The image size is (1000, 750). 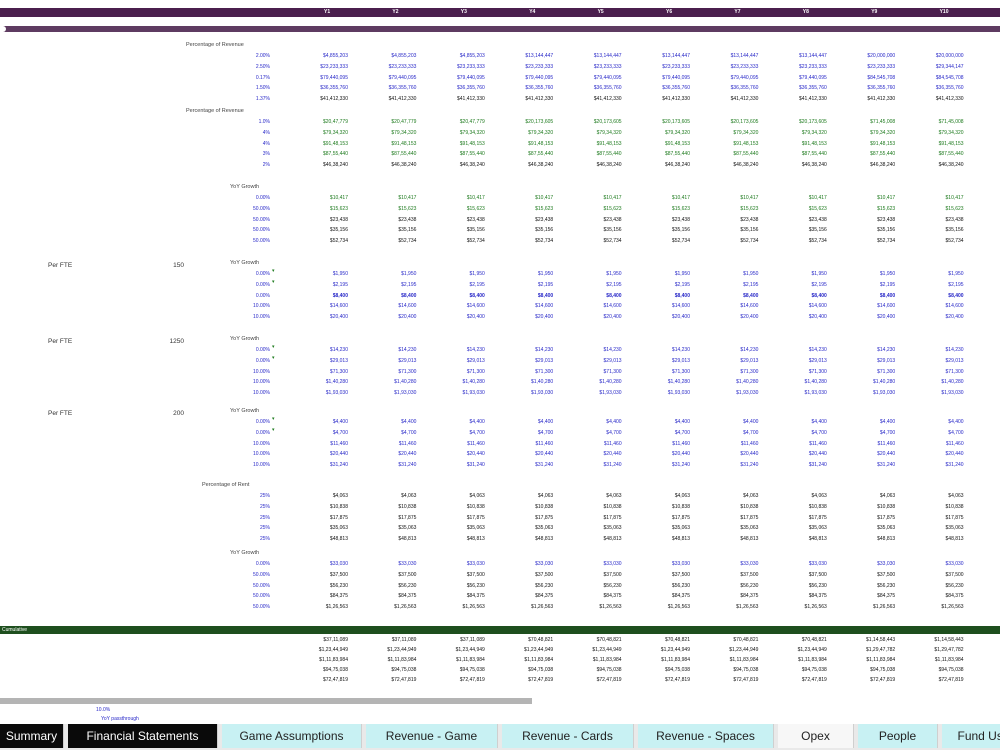 I want to click on table-cell: $84,375, so click(x=544, y=596).